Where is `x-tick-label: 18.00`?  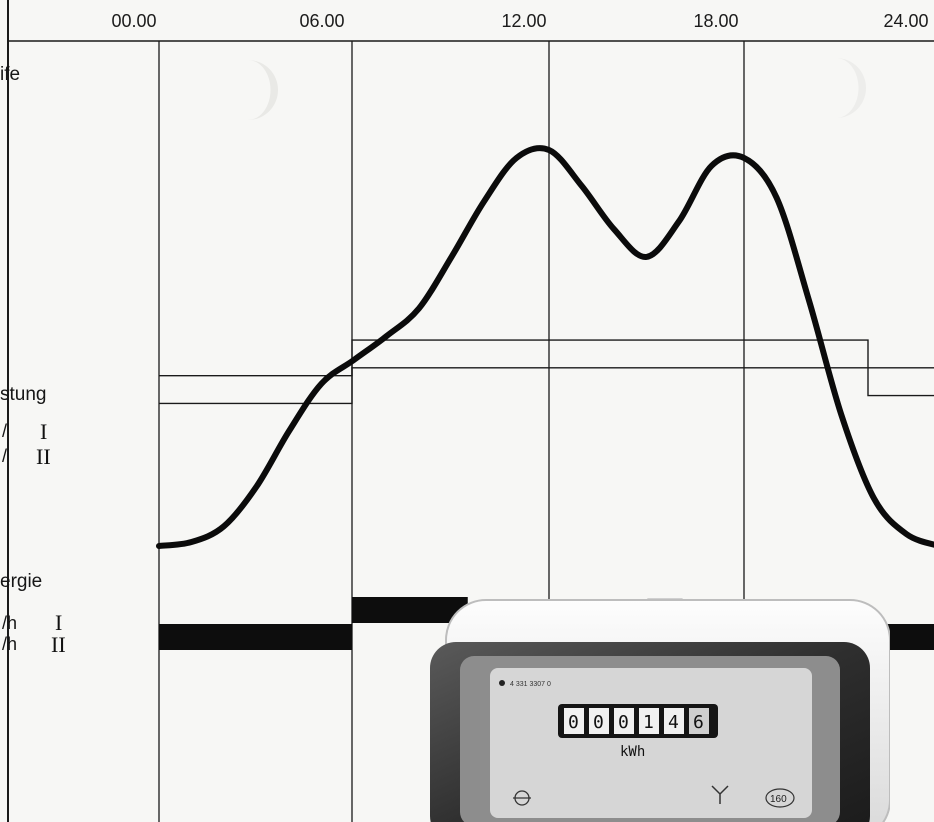
x-tick-label: 18.00 is located at coordinates (716, 21).